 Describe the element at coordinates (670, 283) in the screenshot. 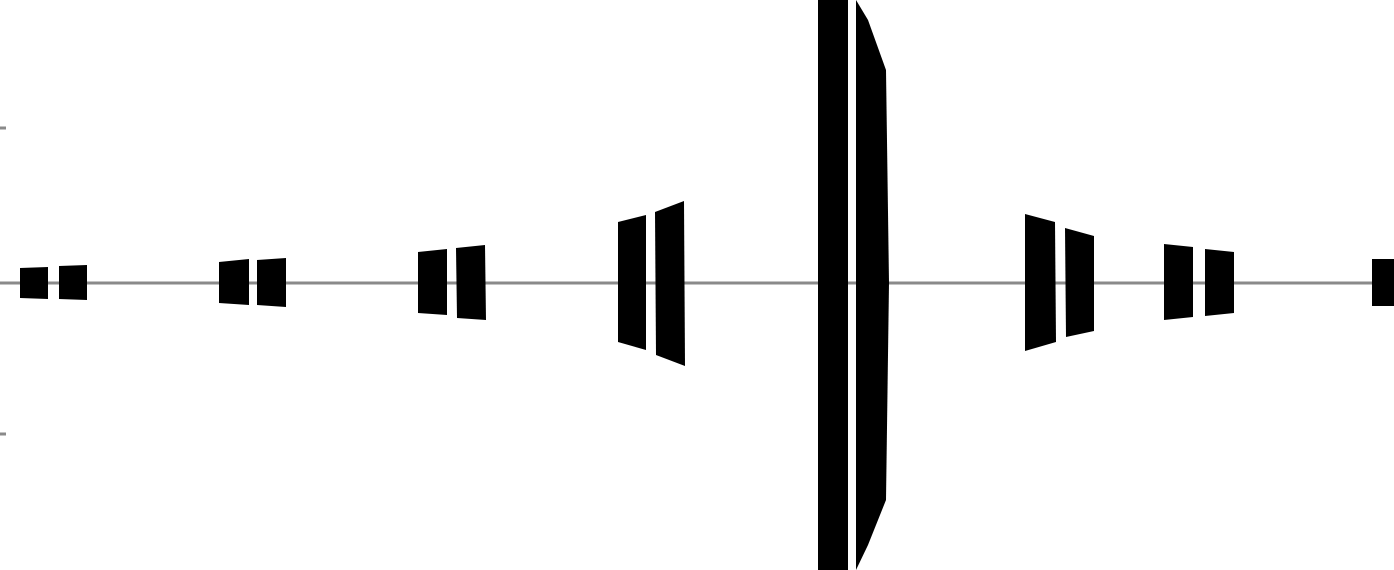

I see `pulse-pair-4-right` at that location.